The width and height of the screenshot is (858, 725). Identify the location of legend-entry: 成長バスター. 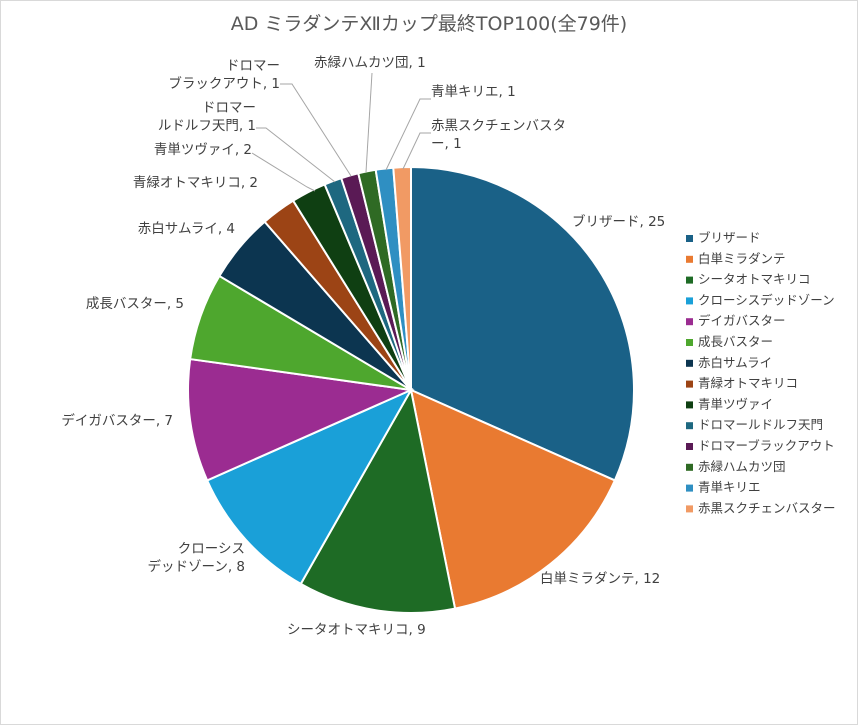
(735, 341).